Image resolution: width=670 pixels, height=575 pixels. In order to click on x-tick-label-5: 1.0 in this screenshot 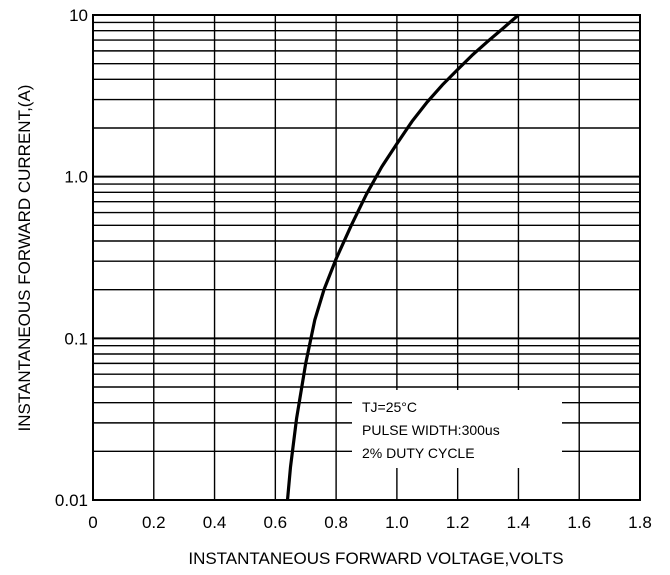, I will do `click(397, 522)`.